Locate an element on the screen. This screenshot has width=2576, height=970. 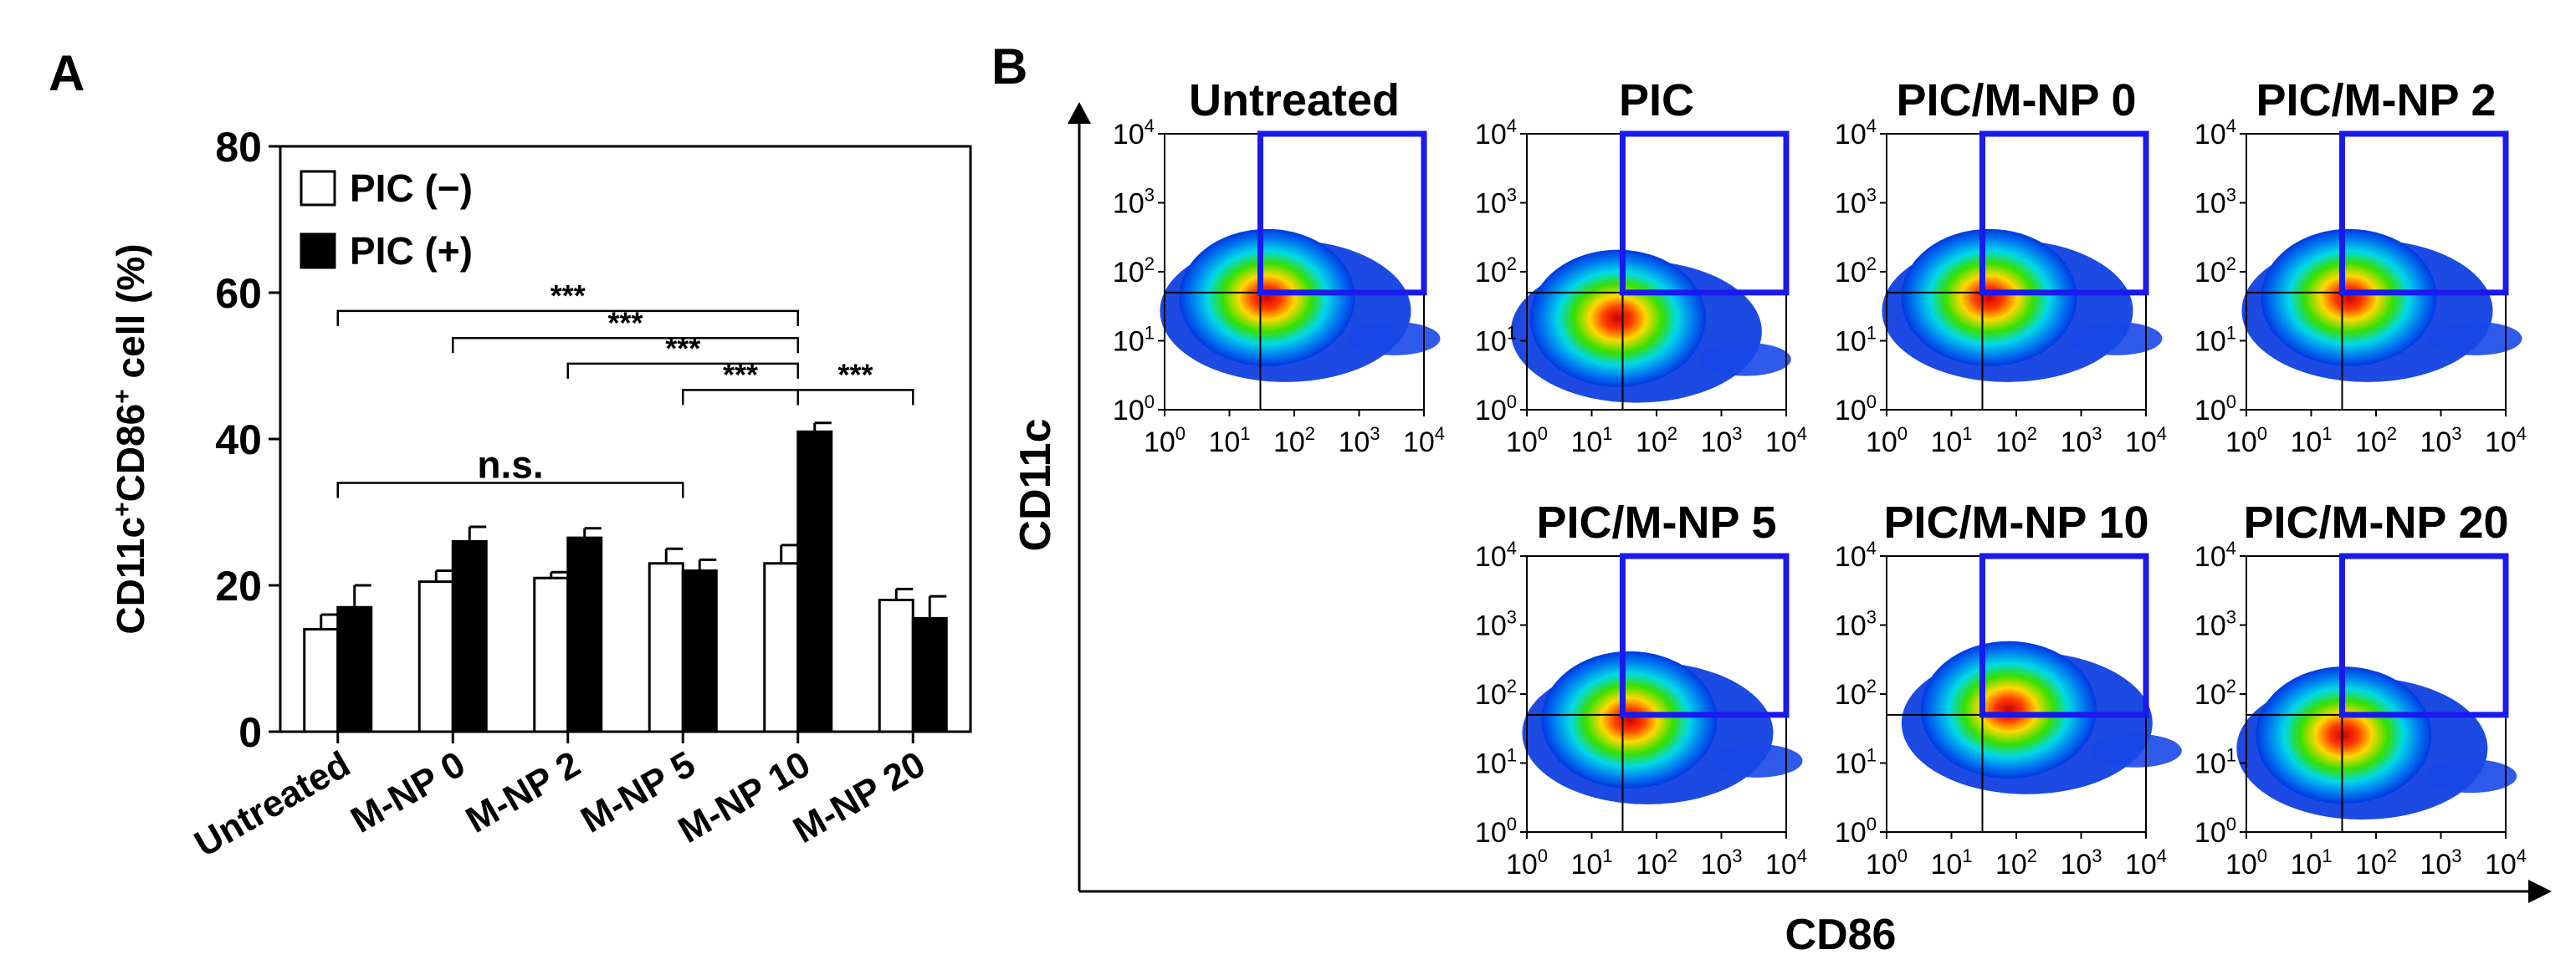
x-tick-label: 10⁰ is located at coordinates (1527, 440).